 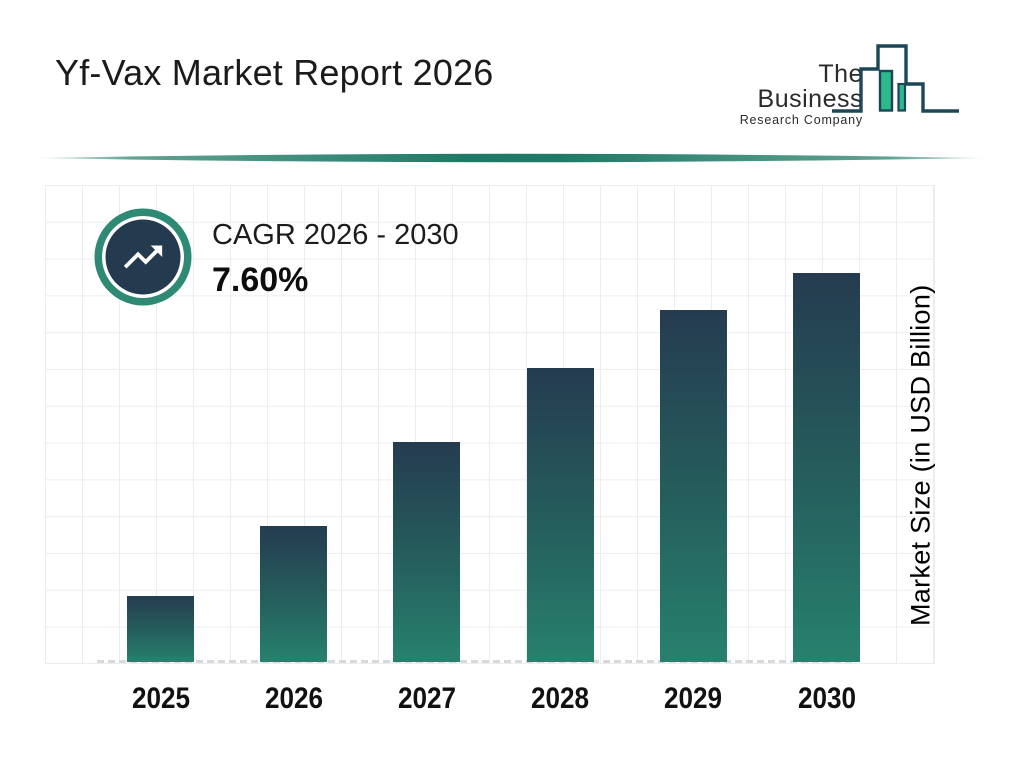 I want to click on page-title: Yf-Vax Market Report 2026, so click(x=274, y=72).